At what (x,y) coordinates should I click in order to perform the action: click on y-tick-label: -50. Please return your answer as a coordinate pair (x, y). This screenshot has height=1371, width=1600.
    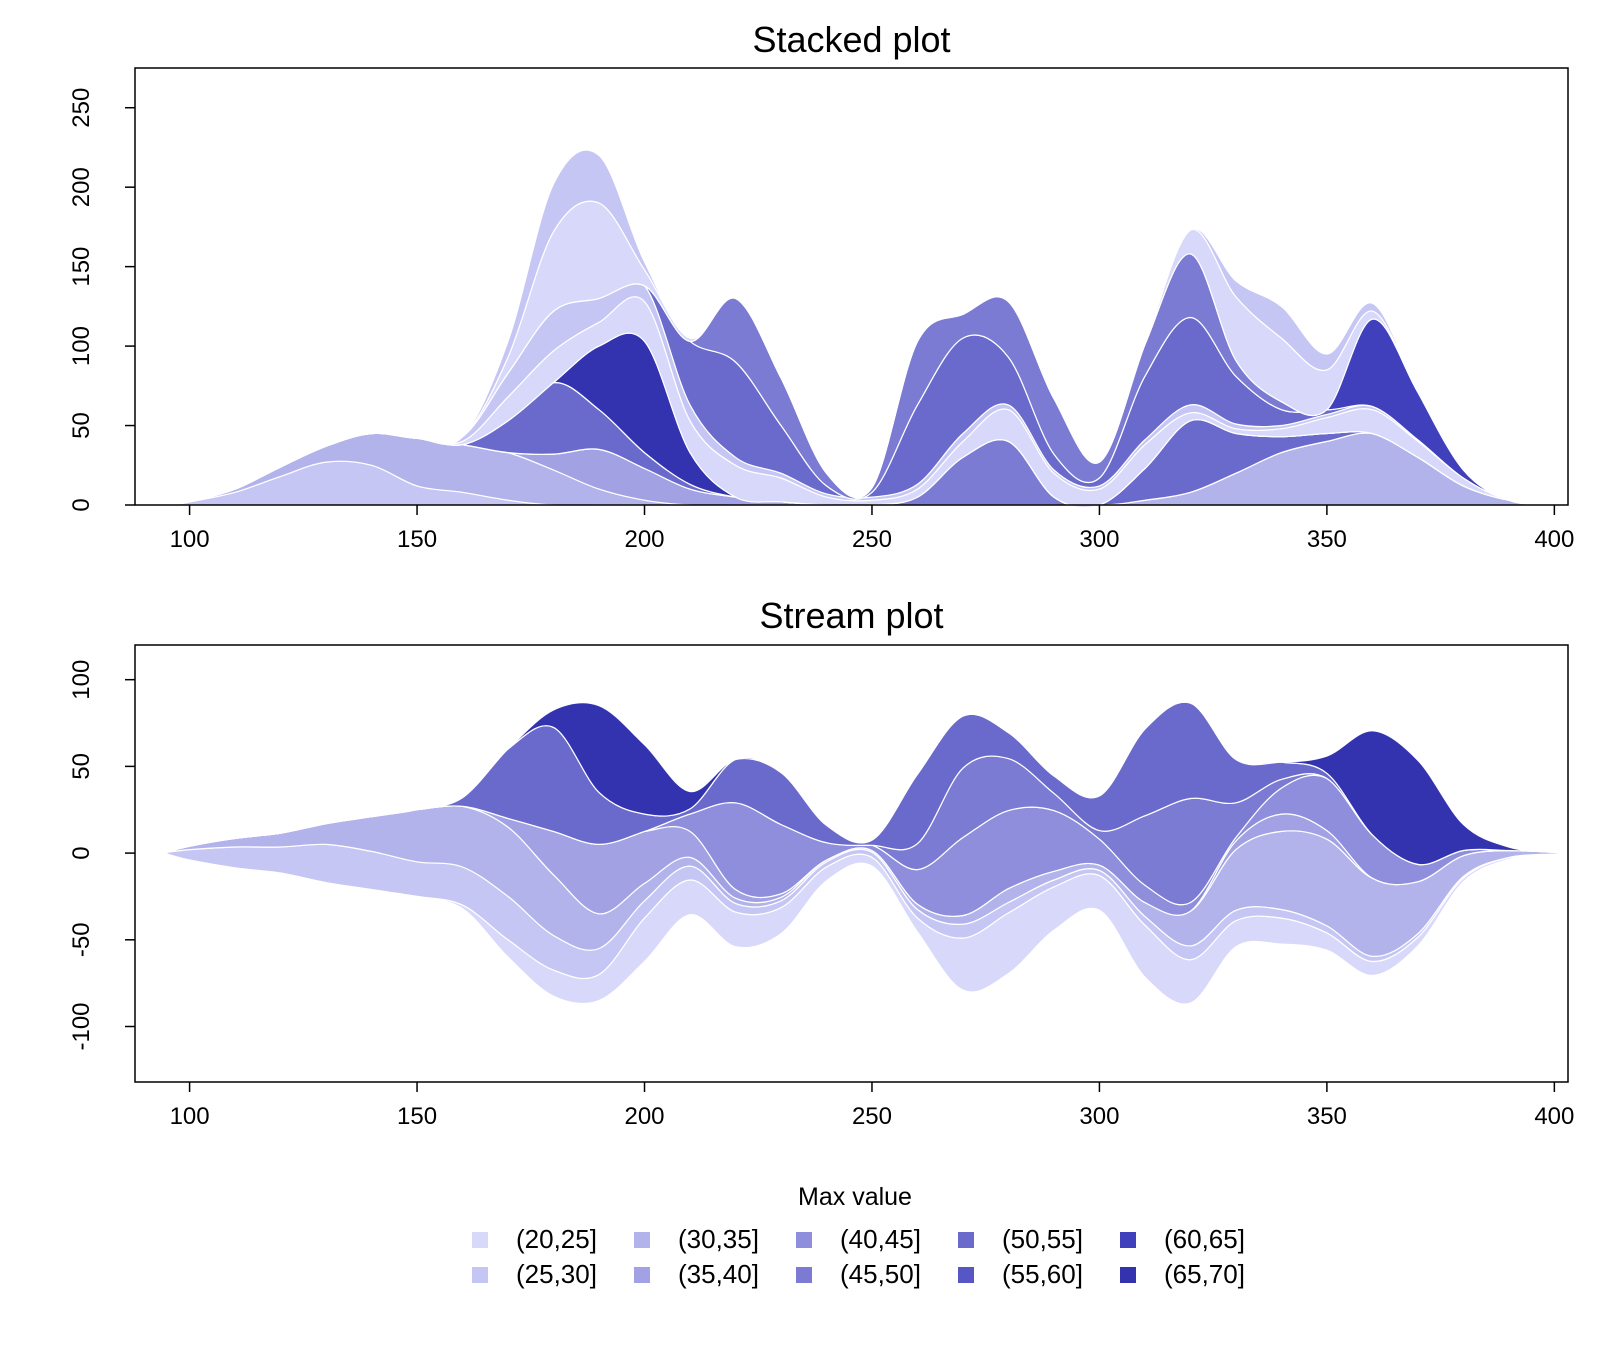
    Looking at the image, I should click on (81, 939).